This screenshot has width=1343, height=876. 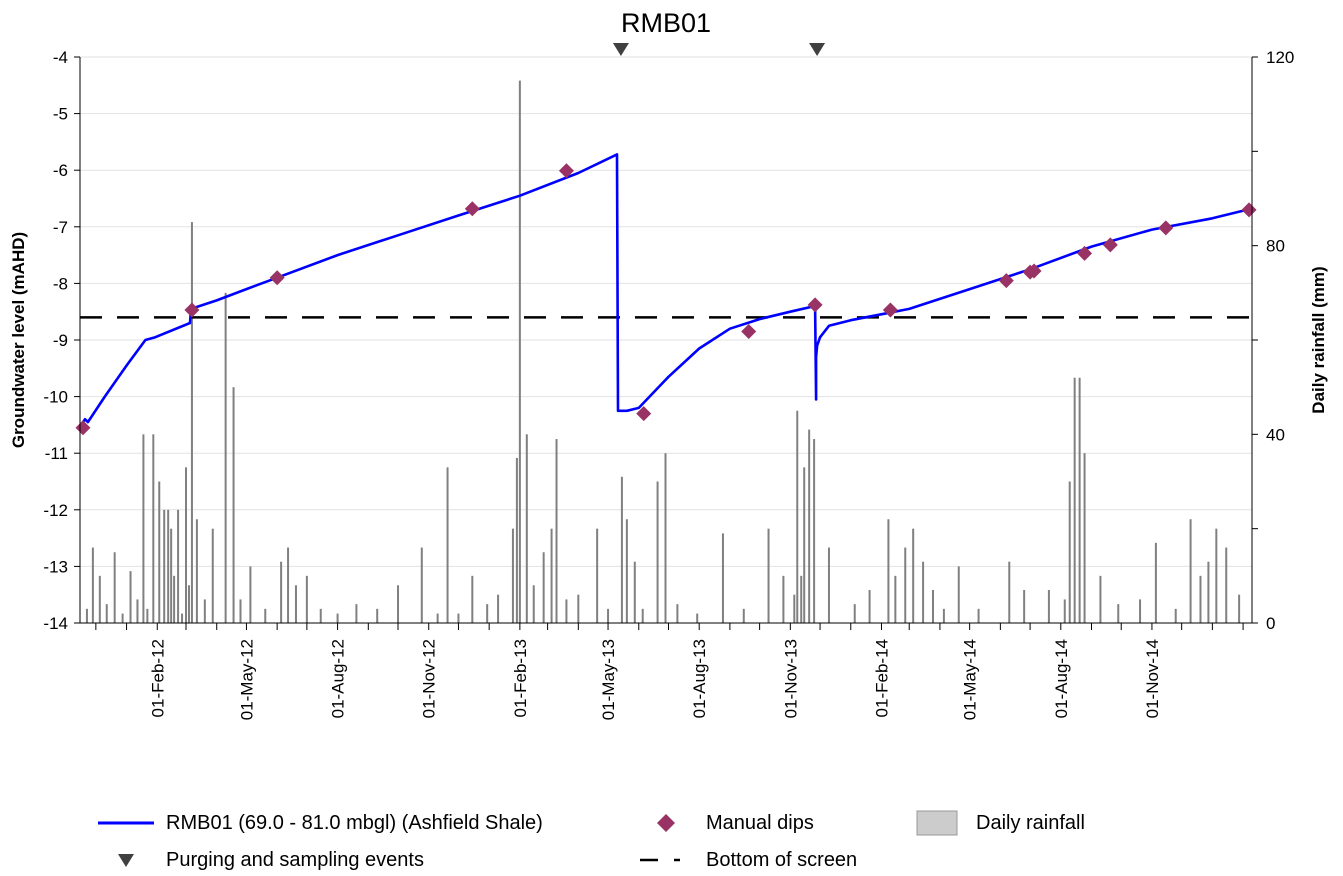 I want to click on left-tick-label: -5, so click(x=60, y=114).